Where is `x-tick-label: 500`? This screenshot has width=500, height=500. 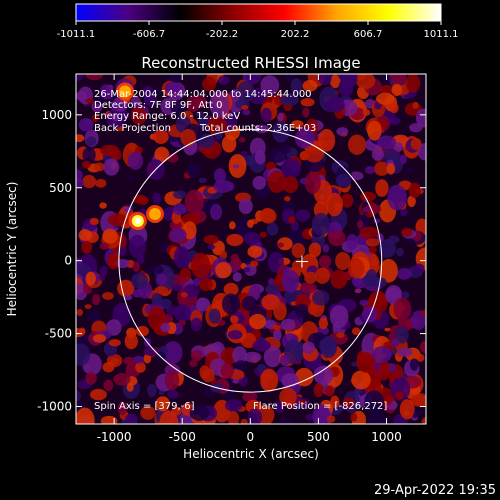 x-tick-label: 500 is located at coordinates (318, 437).